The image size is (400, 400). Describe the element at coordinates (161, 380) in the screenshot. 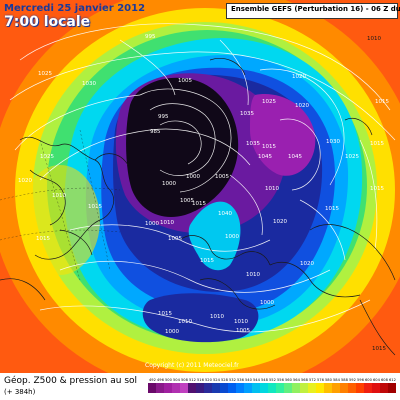

I see `legend-tick-label: 496` at that location.